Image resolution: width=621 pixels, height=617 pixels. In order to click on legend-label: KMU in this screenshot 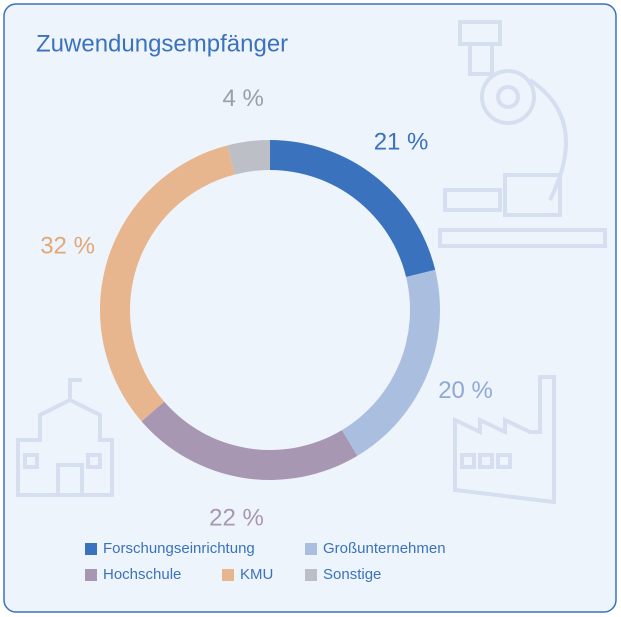, I will do `click(256, 574)`.